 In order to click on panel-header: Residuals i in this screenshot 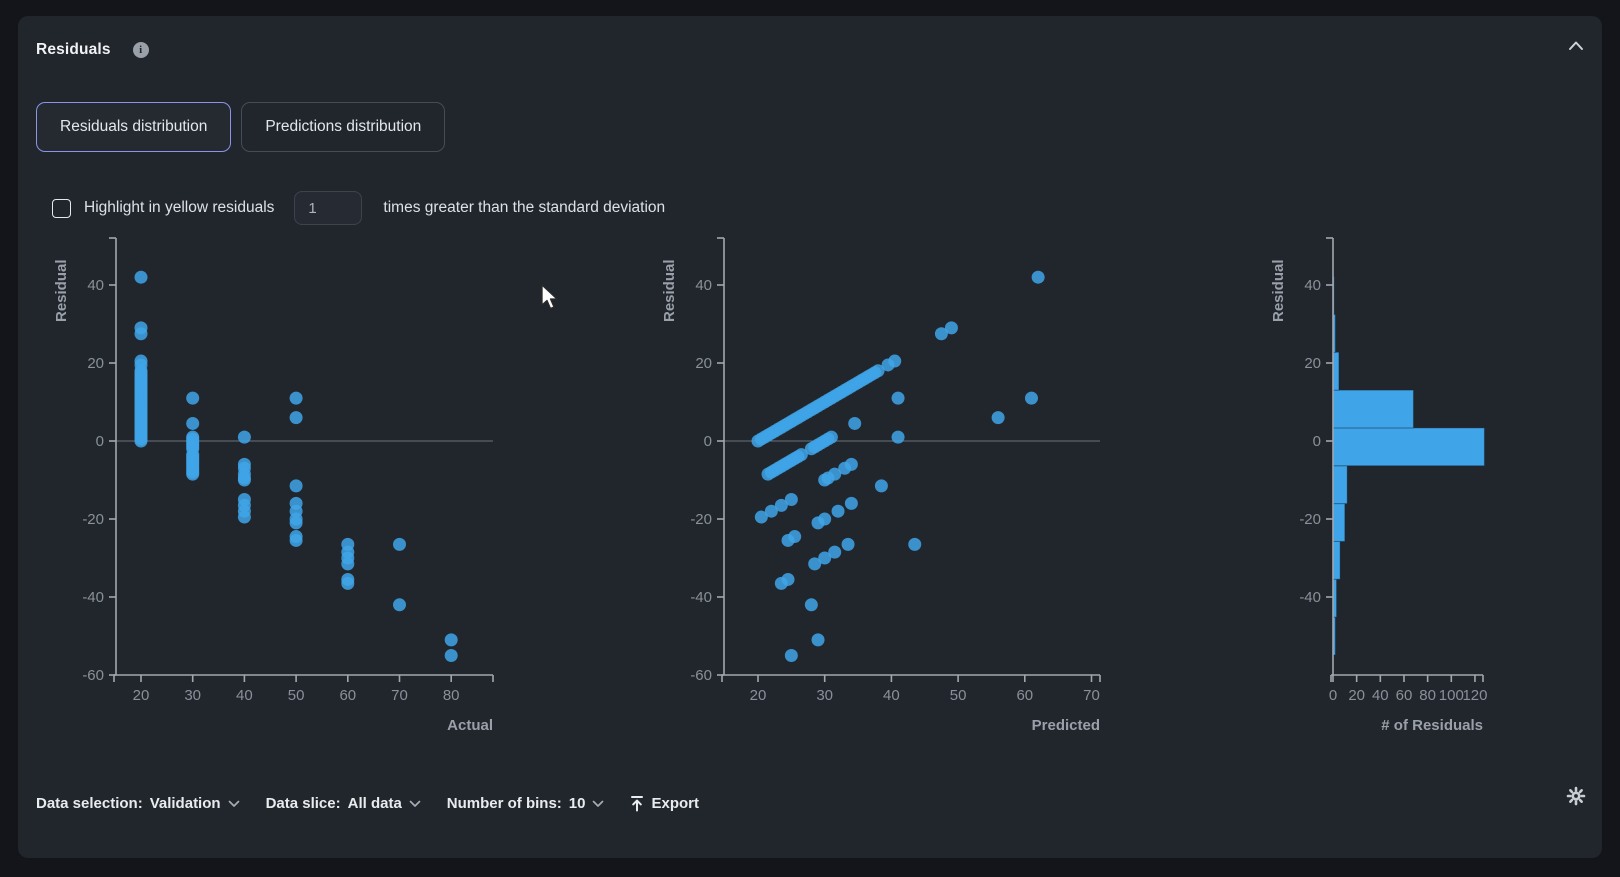, I will do `click(92, 50)`.